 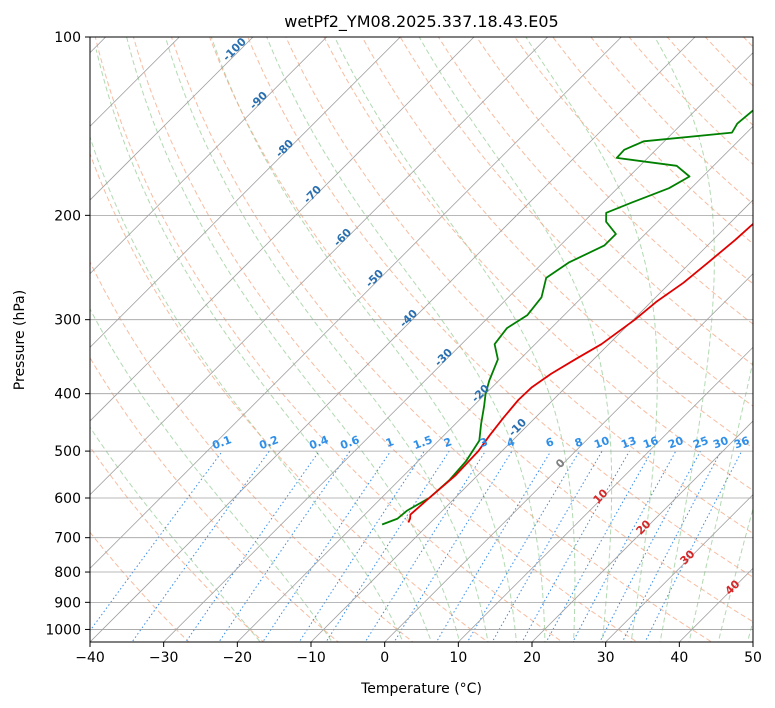 I want to click on x-axis-label: Temperature (°C), so click(x=421, y=689).